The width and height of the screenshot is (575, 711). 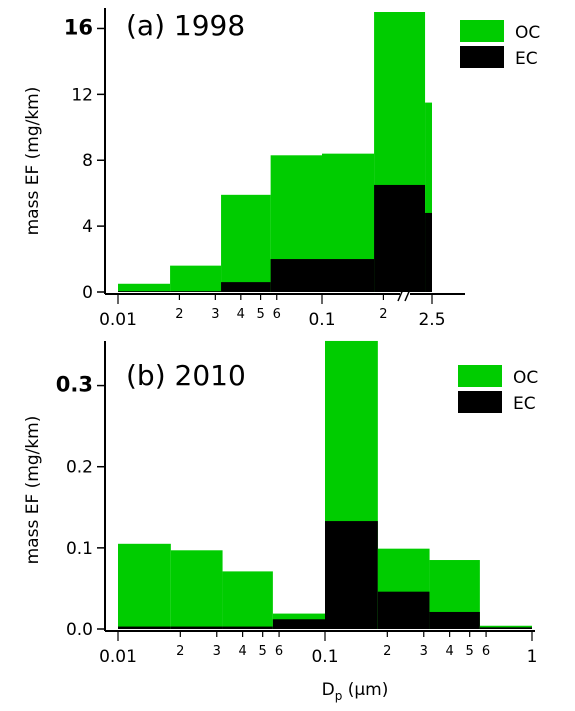 What do you see at coordinates (482, 57) in the screenshot?
I see `legend-a-ec-swatch` at bounding box center [482, 57].